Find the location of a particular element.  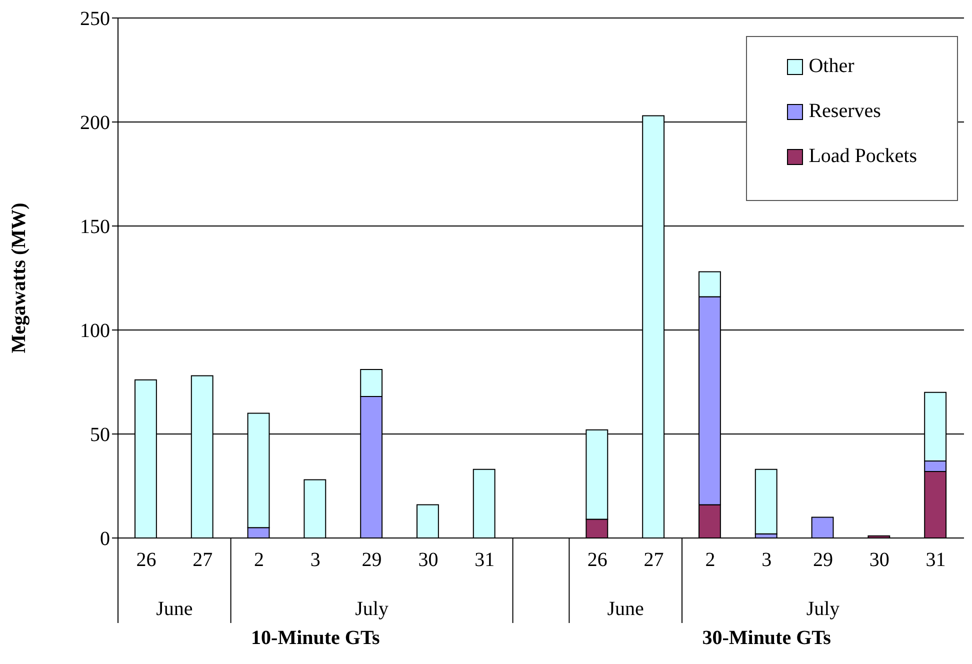

legend-label: Load Pockets is located at coordinates (862, 156).